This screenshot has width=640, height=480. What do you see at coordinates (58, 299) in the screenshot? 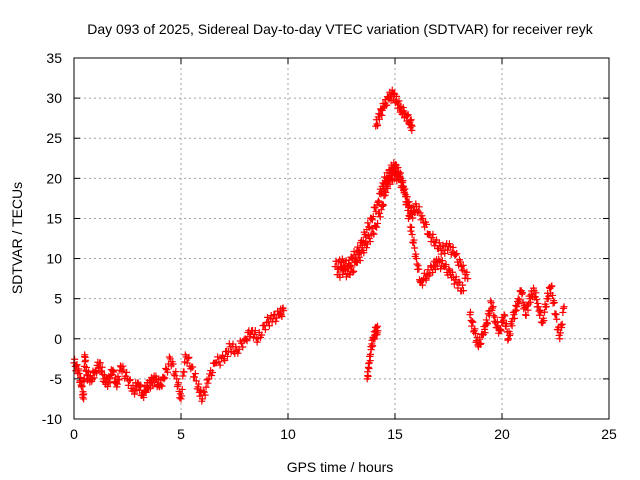
I see `y-tick-label: 5` at bounding box center [58, 299].